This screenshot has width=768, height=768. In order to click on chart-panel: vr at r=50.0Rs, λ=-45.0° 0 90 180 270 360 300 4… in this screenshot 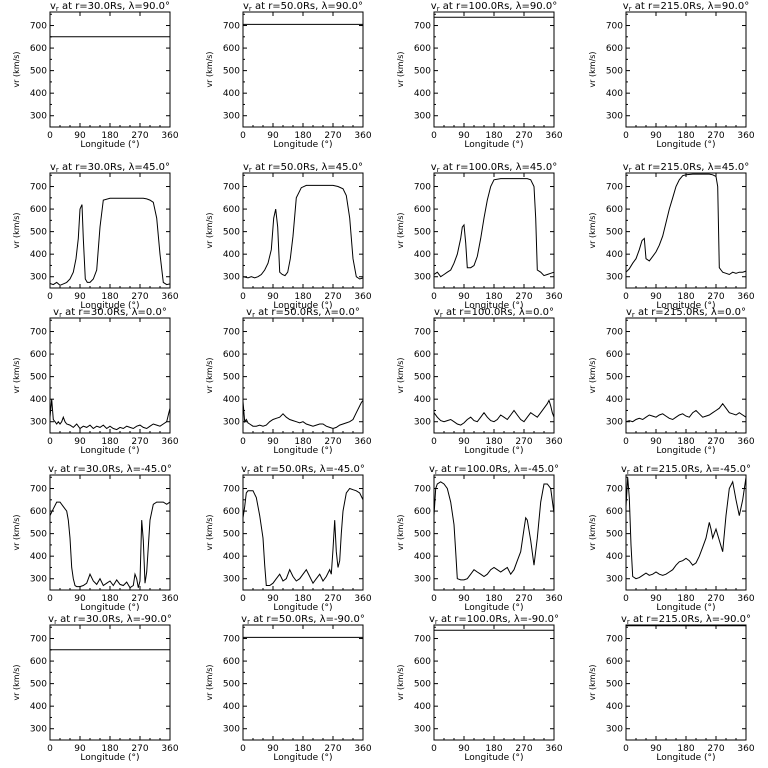, I will do `click(288, 538)`.